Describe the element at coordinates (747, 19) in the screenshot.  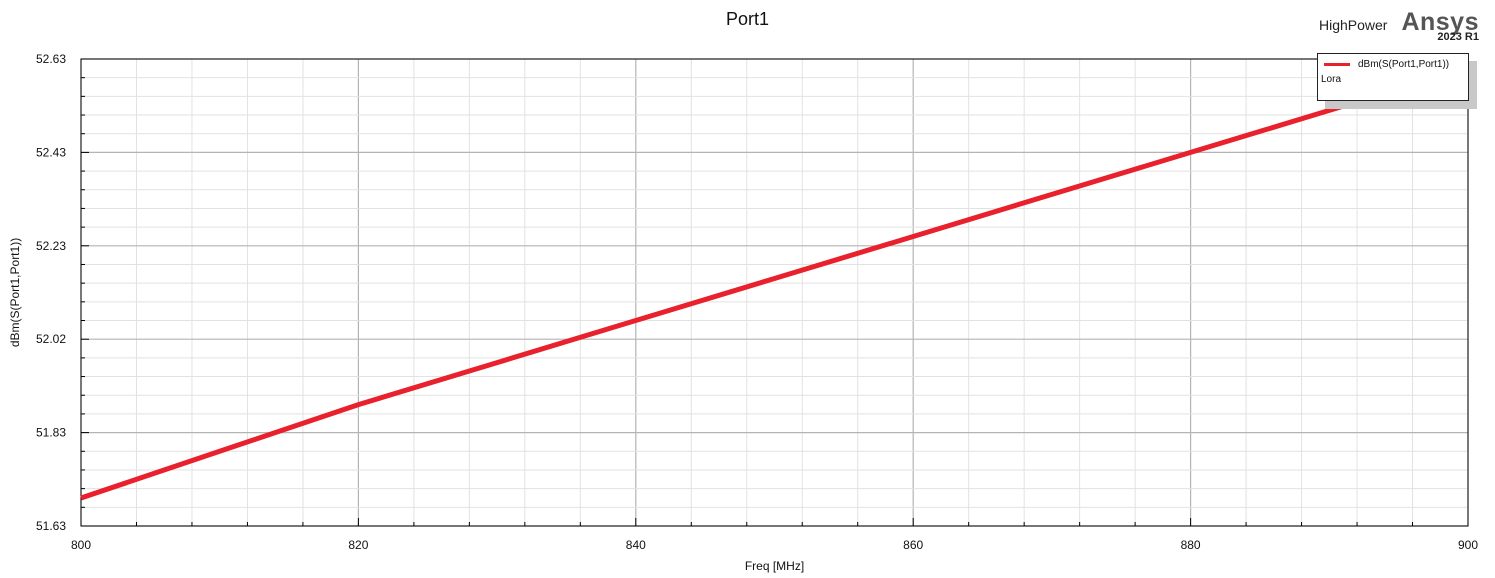
I see `chart-title: Port1` at that location.